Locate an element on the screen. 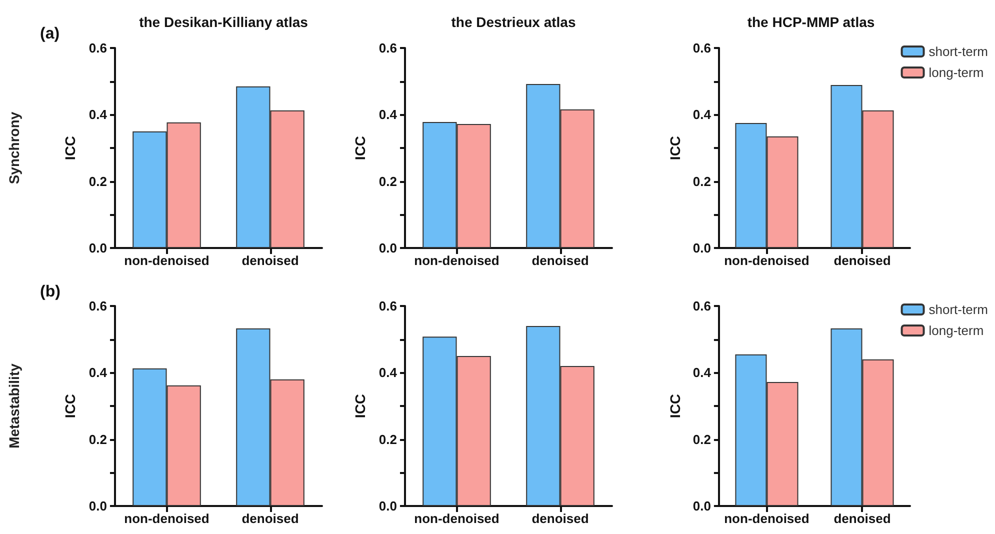 Image resolution: width=995 pixels, height=534 pixels. chart-title: the Destrieux atlas is located at coordinates (513, 22).